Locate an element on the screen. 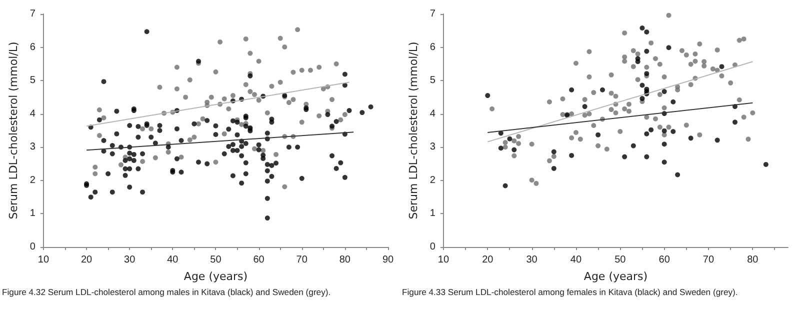  caption: Figure 4.32 Serum LDL-cholesterol among males in Kitava (black) and Sweden (grey). is located at coordinates (166, 292).